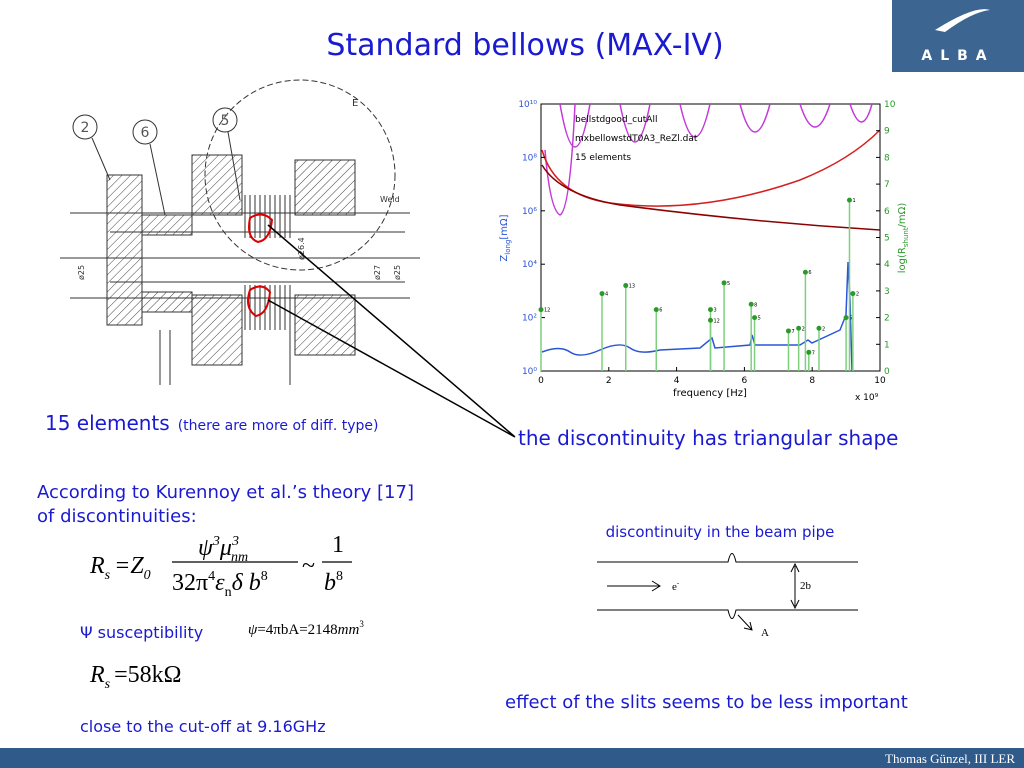 Image resolution: width=1024 pixels, height=768 pixels. I want to click on y2-tick-label: 5, so click(887, 239).